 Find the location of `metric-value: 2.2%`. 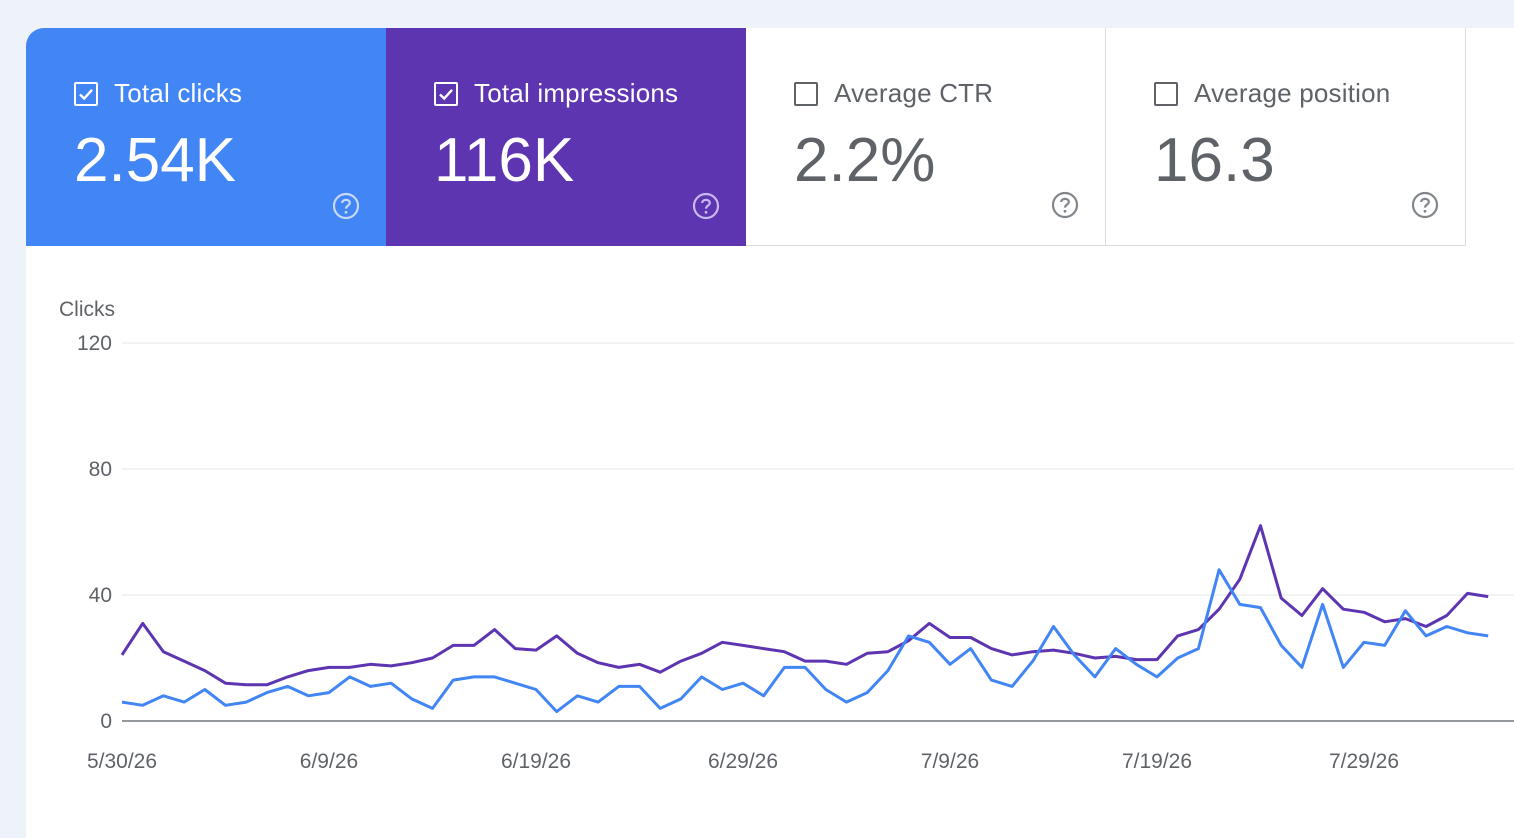

metric-value: 2.2% is located at coordinates (865, 160).